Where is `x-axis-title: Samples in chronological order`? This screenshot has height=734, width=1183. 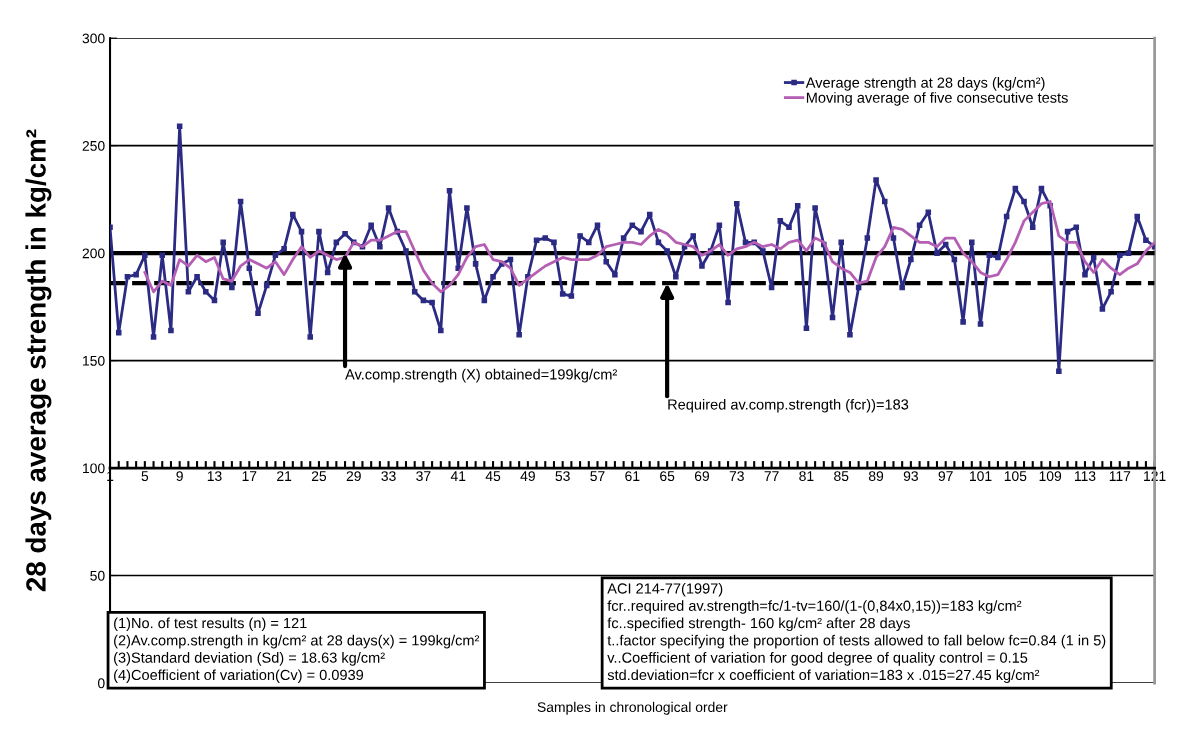 x-axis-title: Samples in chronological order is located at coordinates (632, 708).